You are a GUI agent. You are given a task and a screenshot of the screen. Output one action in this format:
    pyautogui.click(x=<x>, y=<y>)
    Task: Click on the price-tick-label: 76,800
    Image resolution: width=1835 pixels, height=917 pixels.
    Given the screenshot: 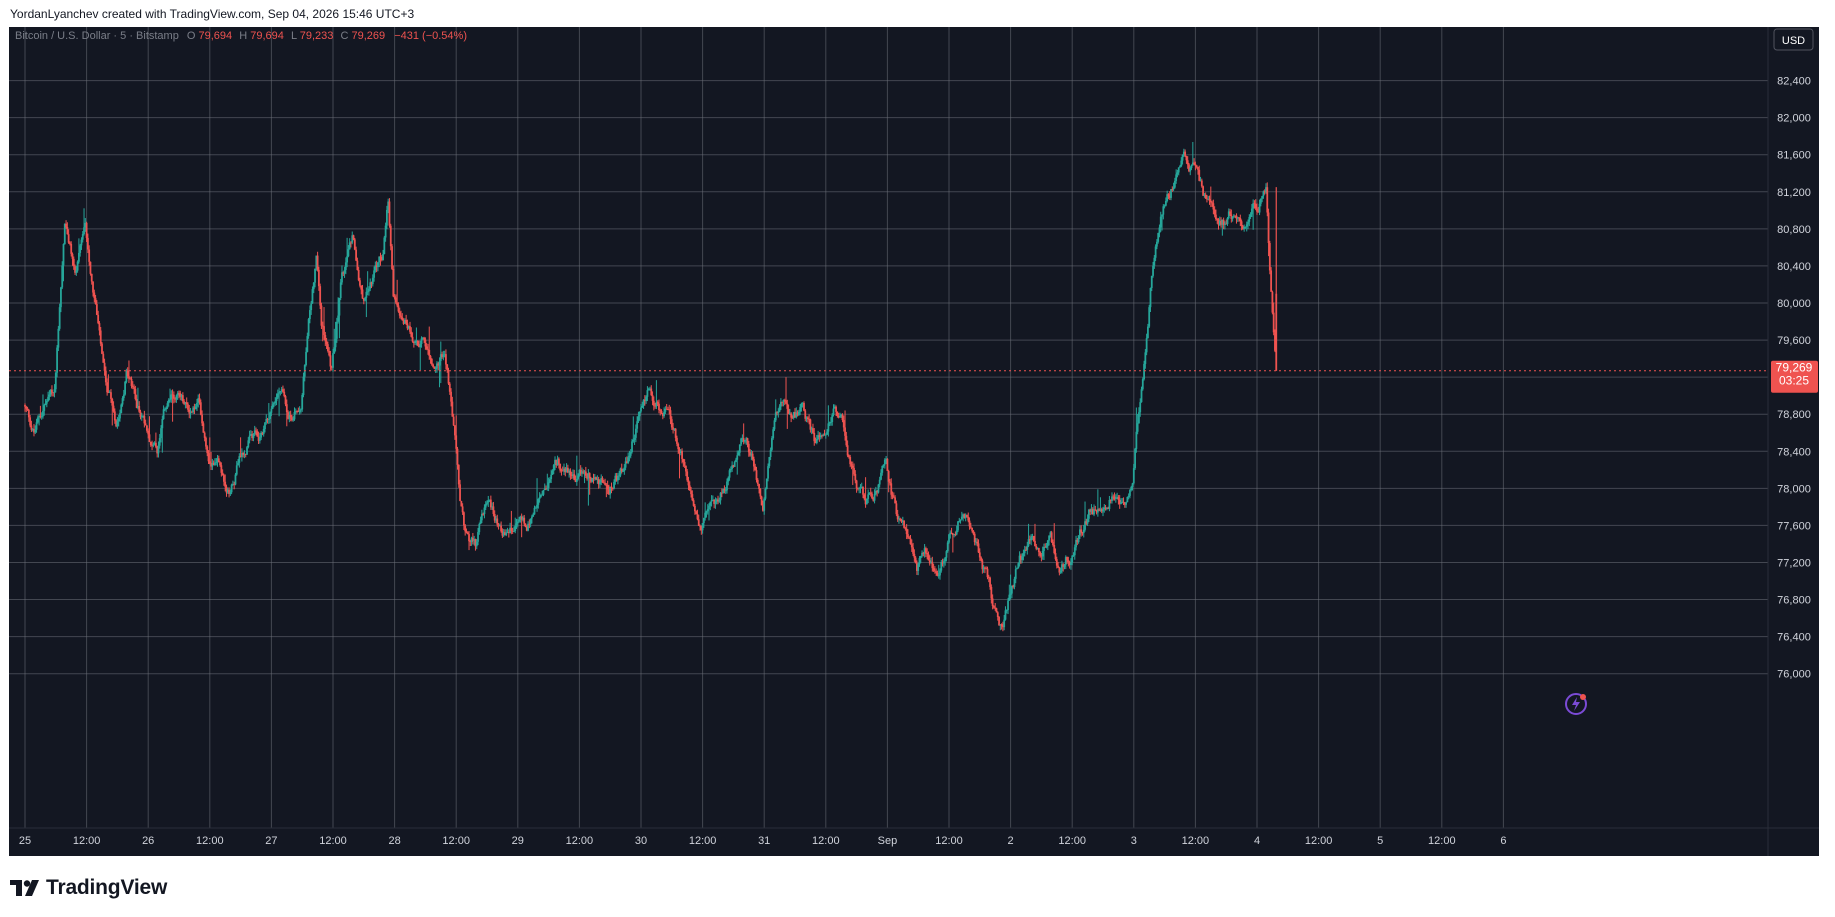 What is the action you would take?
    pyautogui.click(x=1794, y=601)
    